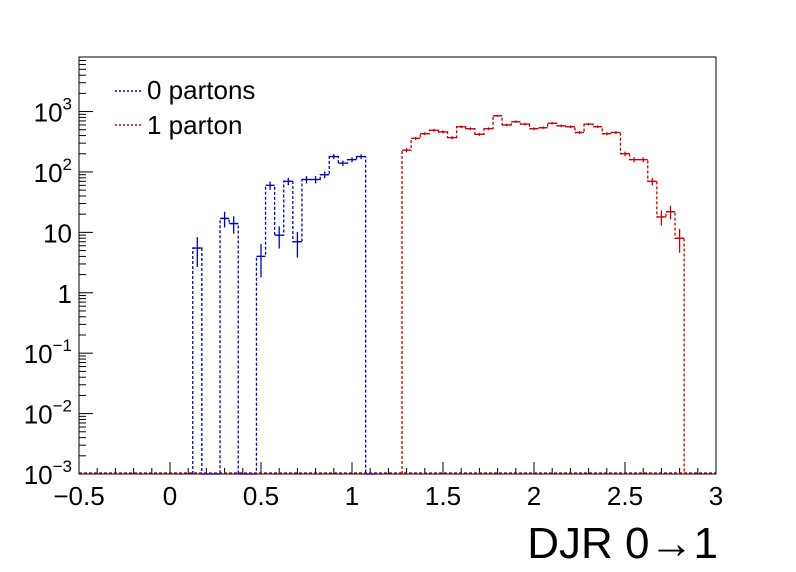  Describe the element at coordinates (625, 496) in the screenshot. I see `x-tick-label: 2.5` at that location.